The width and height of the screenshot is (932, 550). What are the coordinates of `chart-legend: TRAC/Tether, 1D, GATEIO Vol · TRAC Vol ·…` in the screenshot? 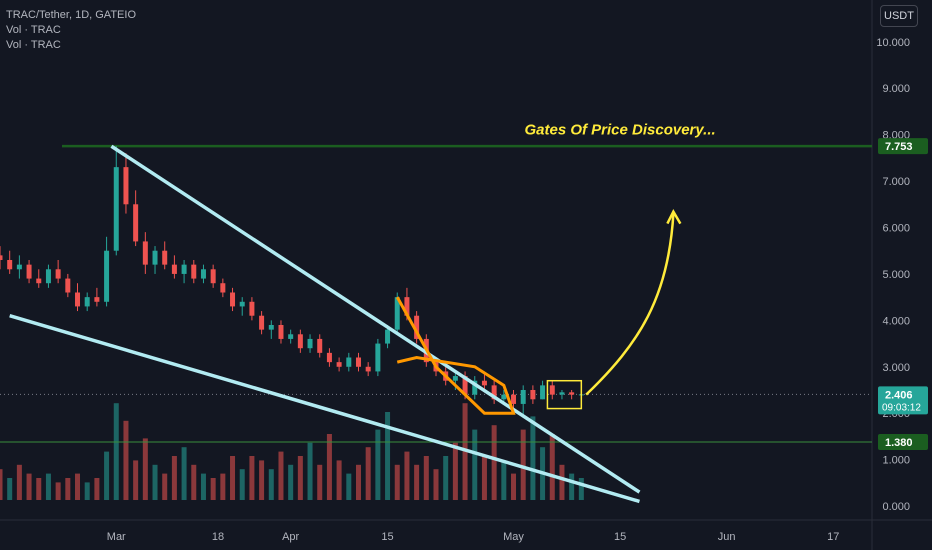 It's located at (71, 30).